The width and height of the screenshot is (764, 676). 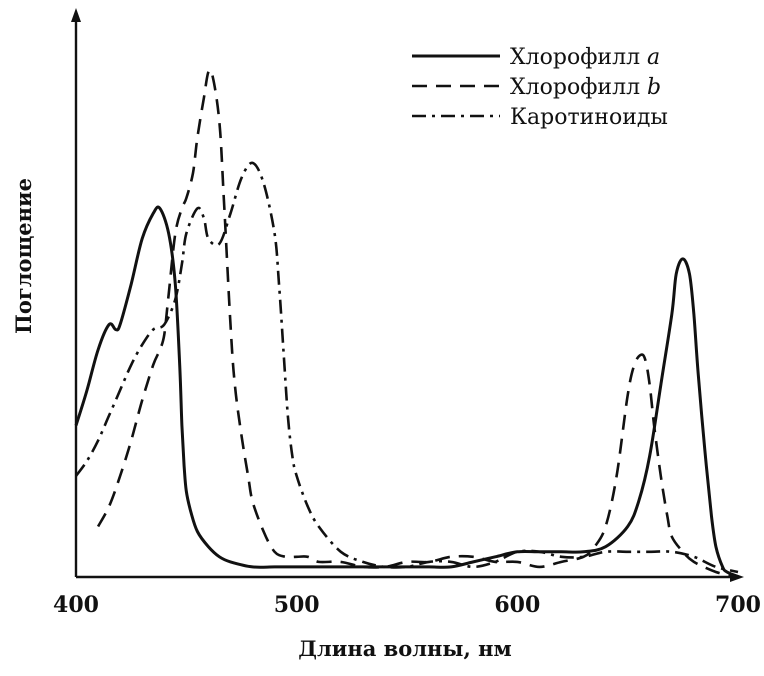 What do you see at coordinates (23, 256) in the screenshot?
I see `y-axis-title: Поглощение` at bounding box center [23, 256].